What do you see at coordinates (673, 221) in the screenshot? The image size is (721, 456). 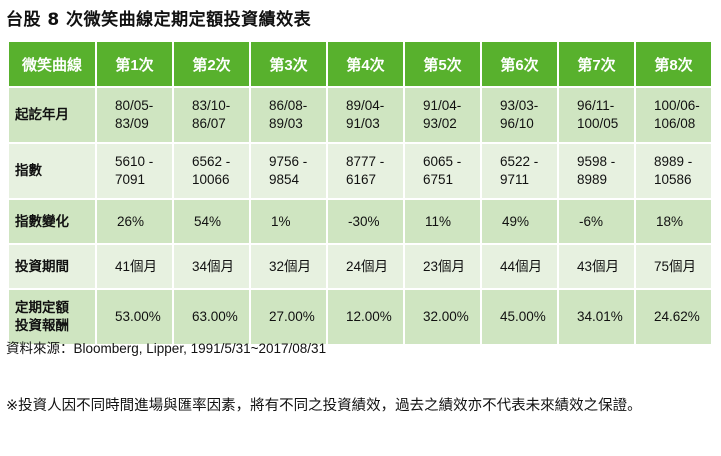 I see `table-cell: 18%` at bounding box center [673, 221].